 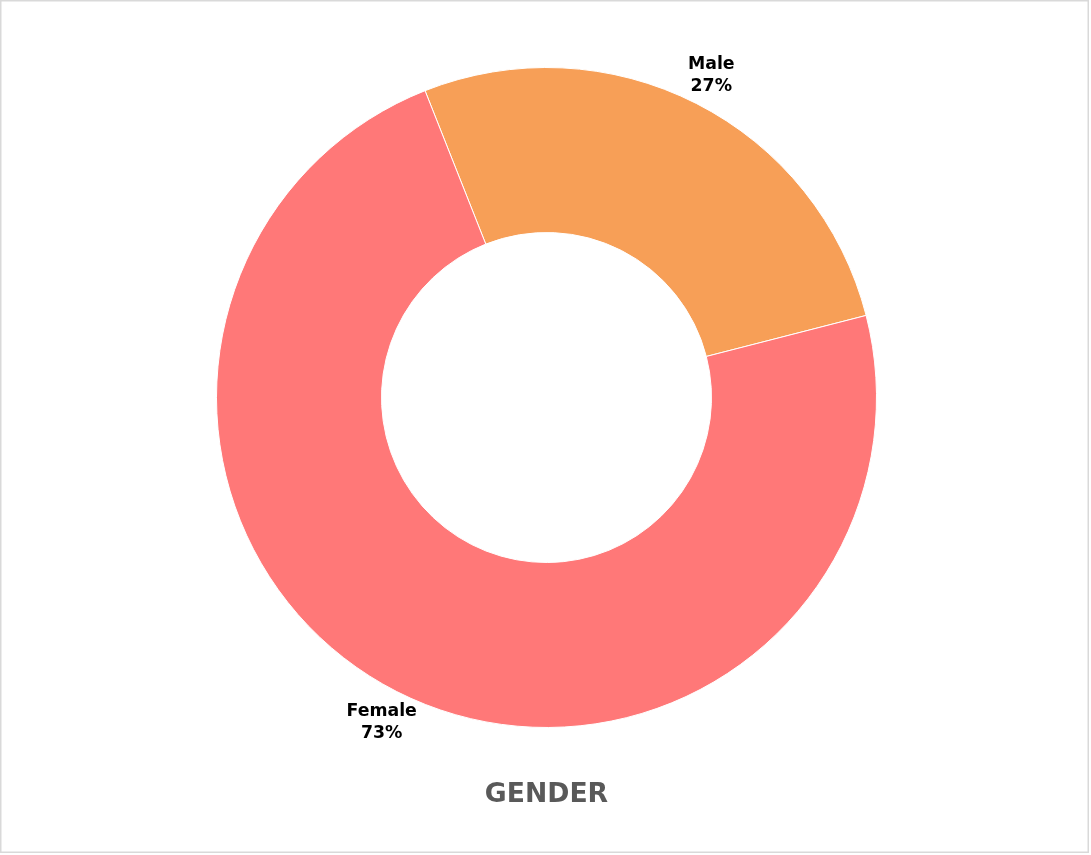 I want to click on slice-label: Female, so click(x=381, y=709).